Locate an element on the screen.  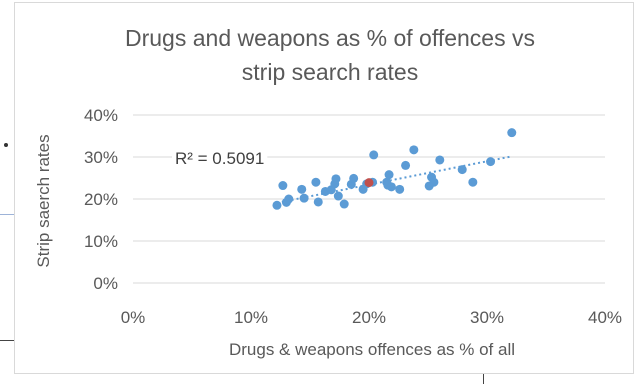
y-tick-label: 0% is located at coordinates (105, 283).